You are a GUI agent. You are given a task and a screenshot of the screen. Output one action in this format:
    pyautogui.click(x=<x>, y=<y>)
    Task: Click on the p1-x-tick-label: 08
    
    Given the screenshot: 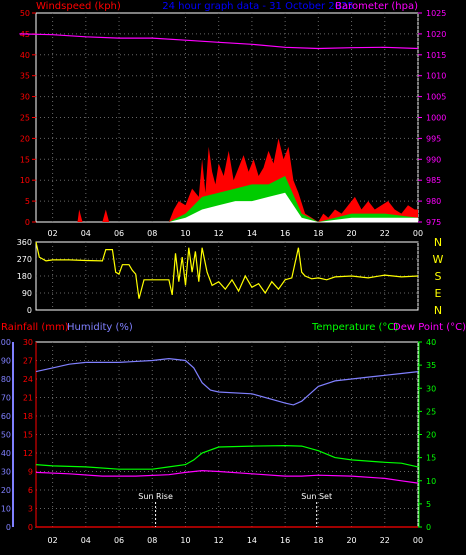 What is the action you would take?
    pyautogui.click(x=152, y=233)
    